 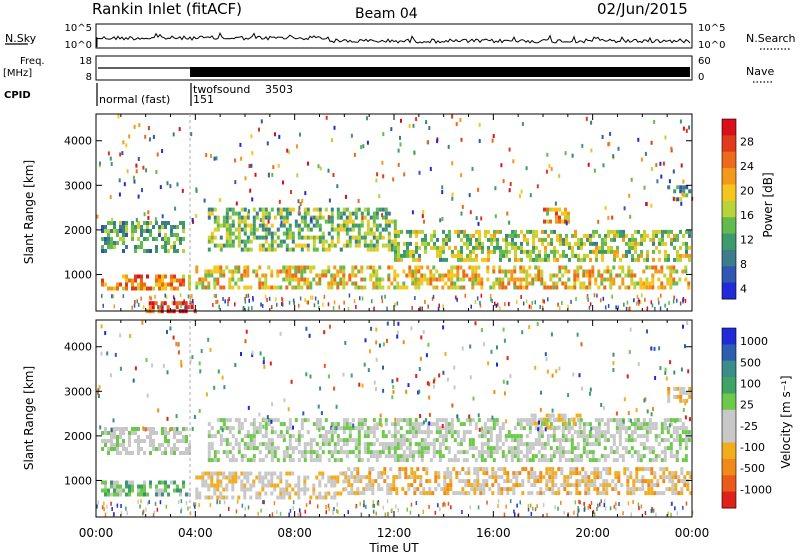 I want to click on noise-panel: N.Sky 10^5 10^0 10^5 10^0 N.Search, so click(x=400, y=37).